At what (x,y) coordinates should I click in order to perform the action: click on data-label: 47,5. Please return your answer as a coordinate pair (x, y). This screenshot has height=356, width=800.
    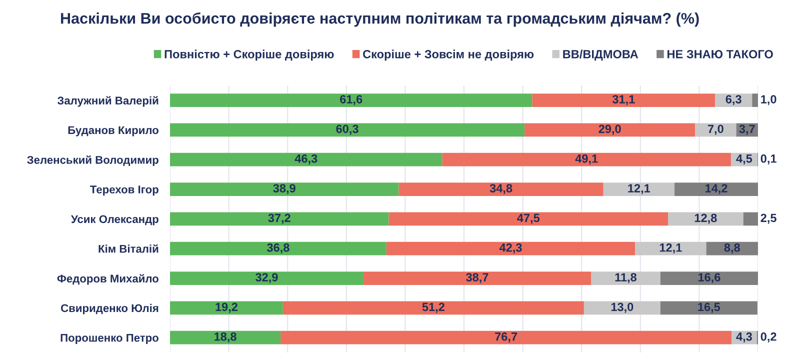
    Looking at the image, I should click on (528, 219).